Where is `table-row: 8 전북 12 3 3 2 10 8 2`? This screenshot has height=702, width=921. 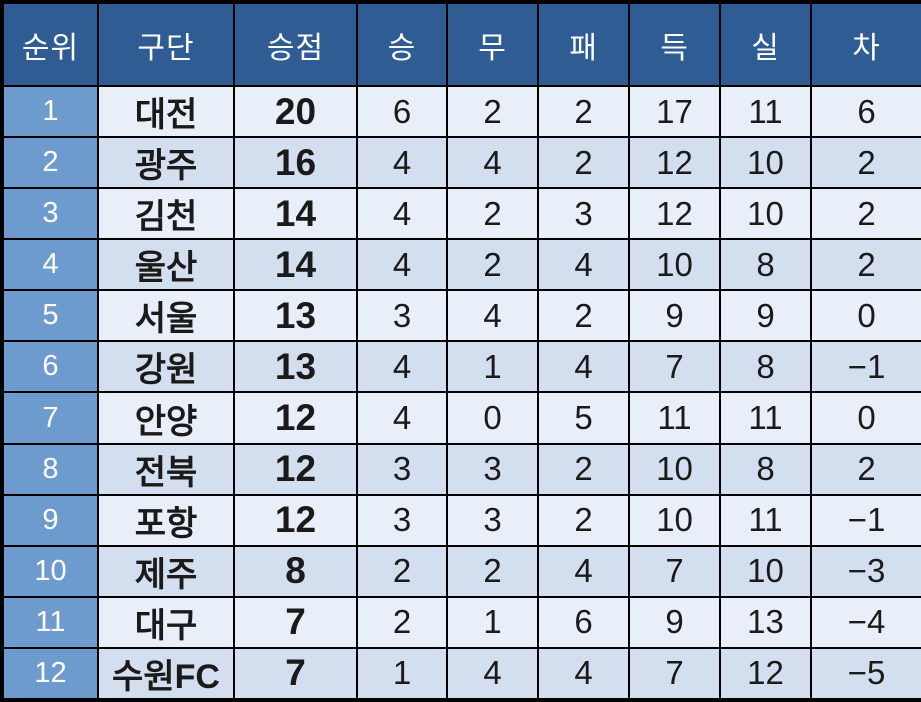 table-row: 8 전북 12 3 3 2 10 8 2 is located at coordinates (461, 469).